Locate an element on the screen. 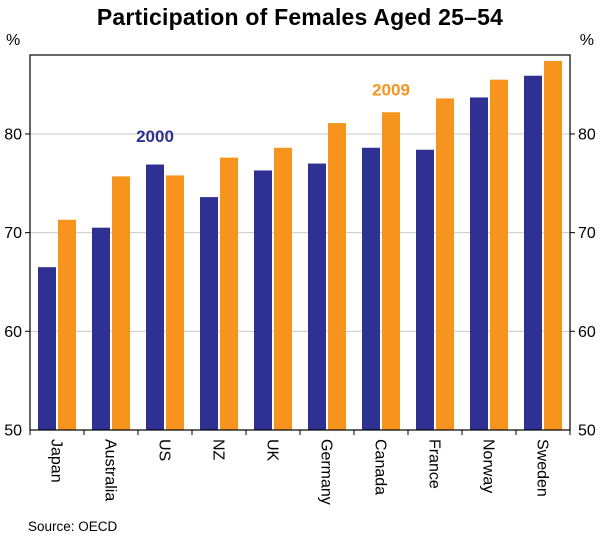 Image resolution: width=600 pixels, height=543 pixels. svg-text: Japan is located at coordinates (56, 461).